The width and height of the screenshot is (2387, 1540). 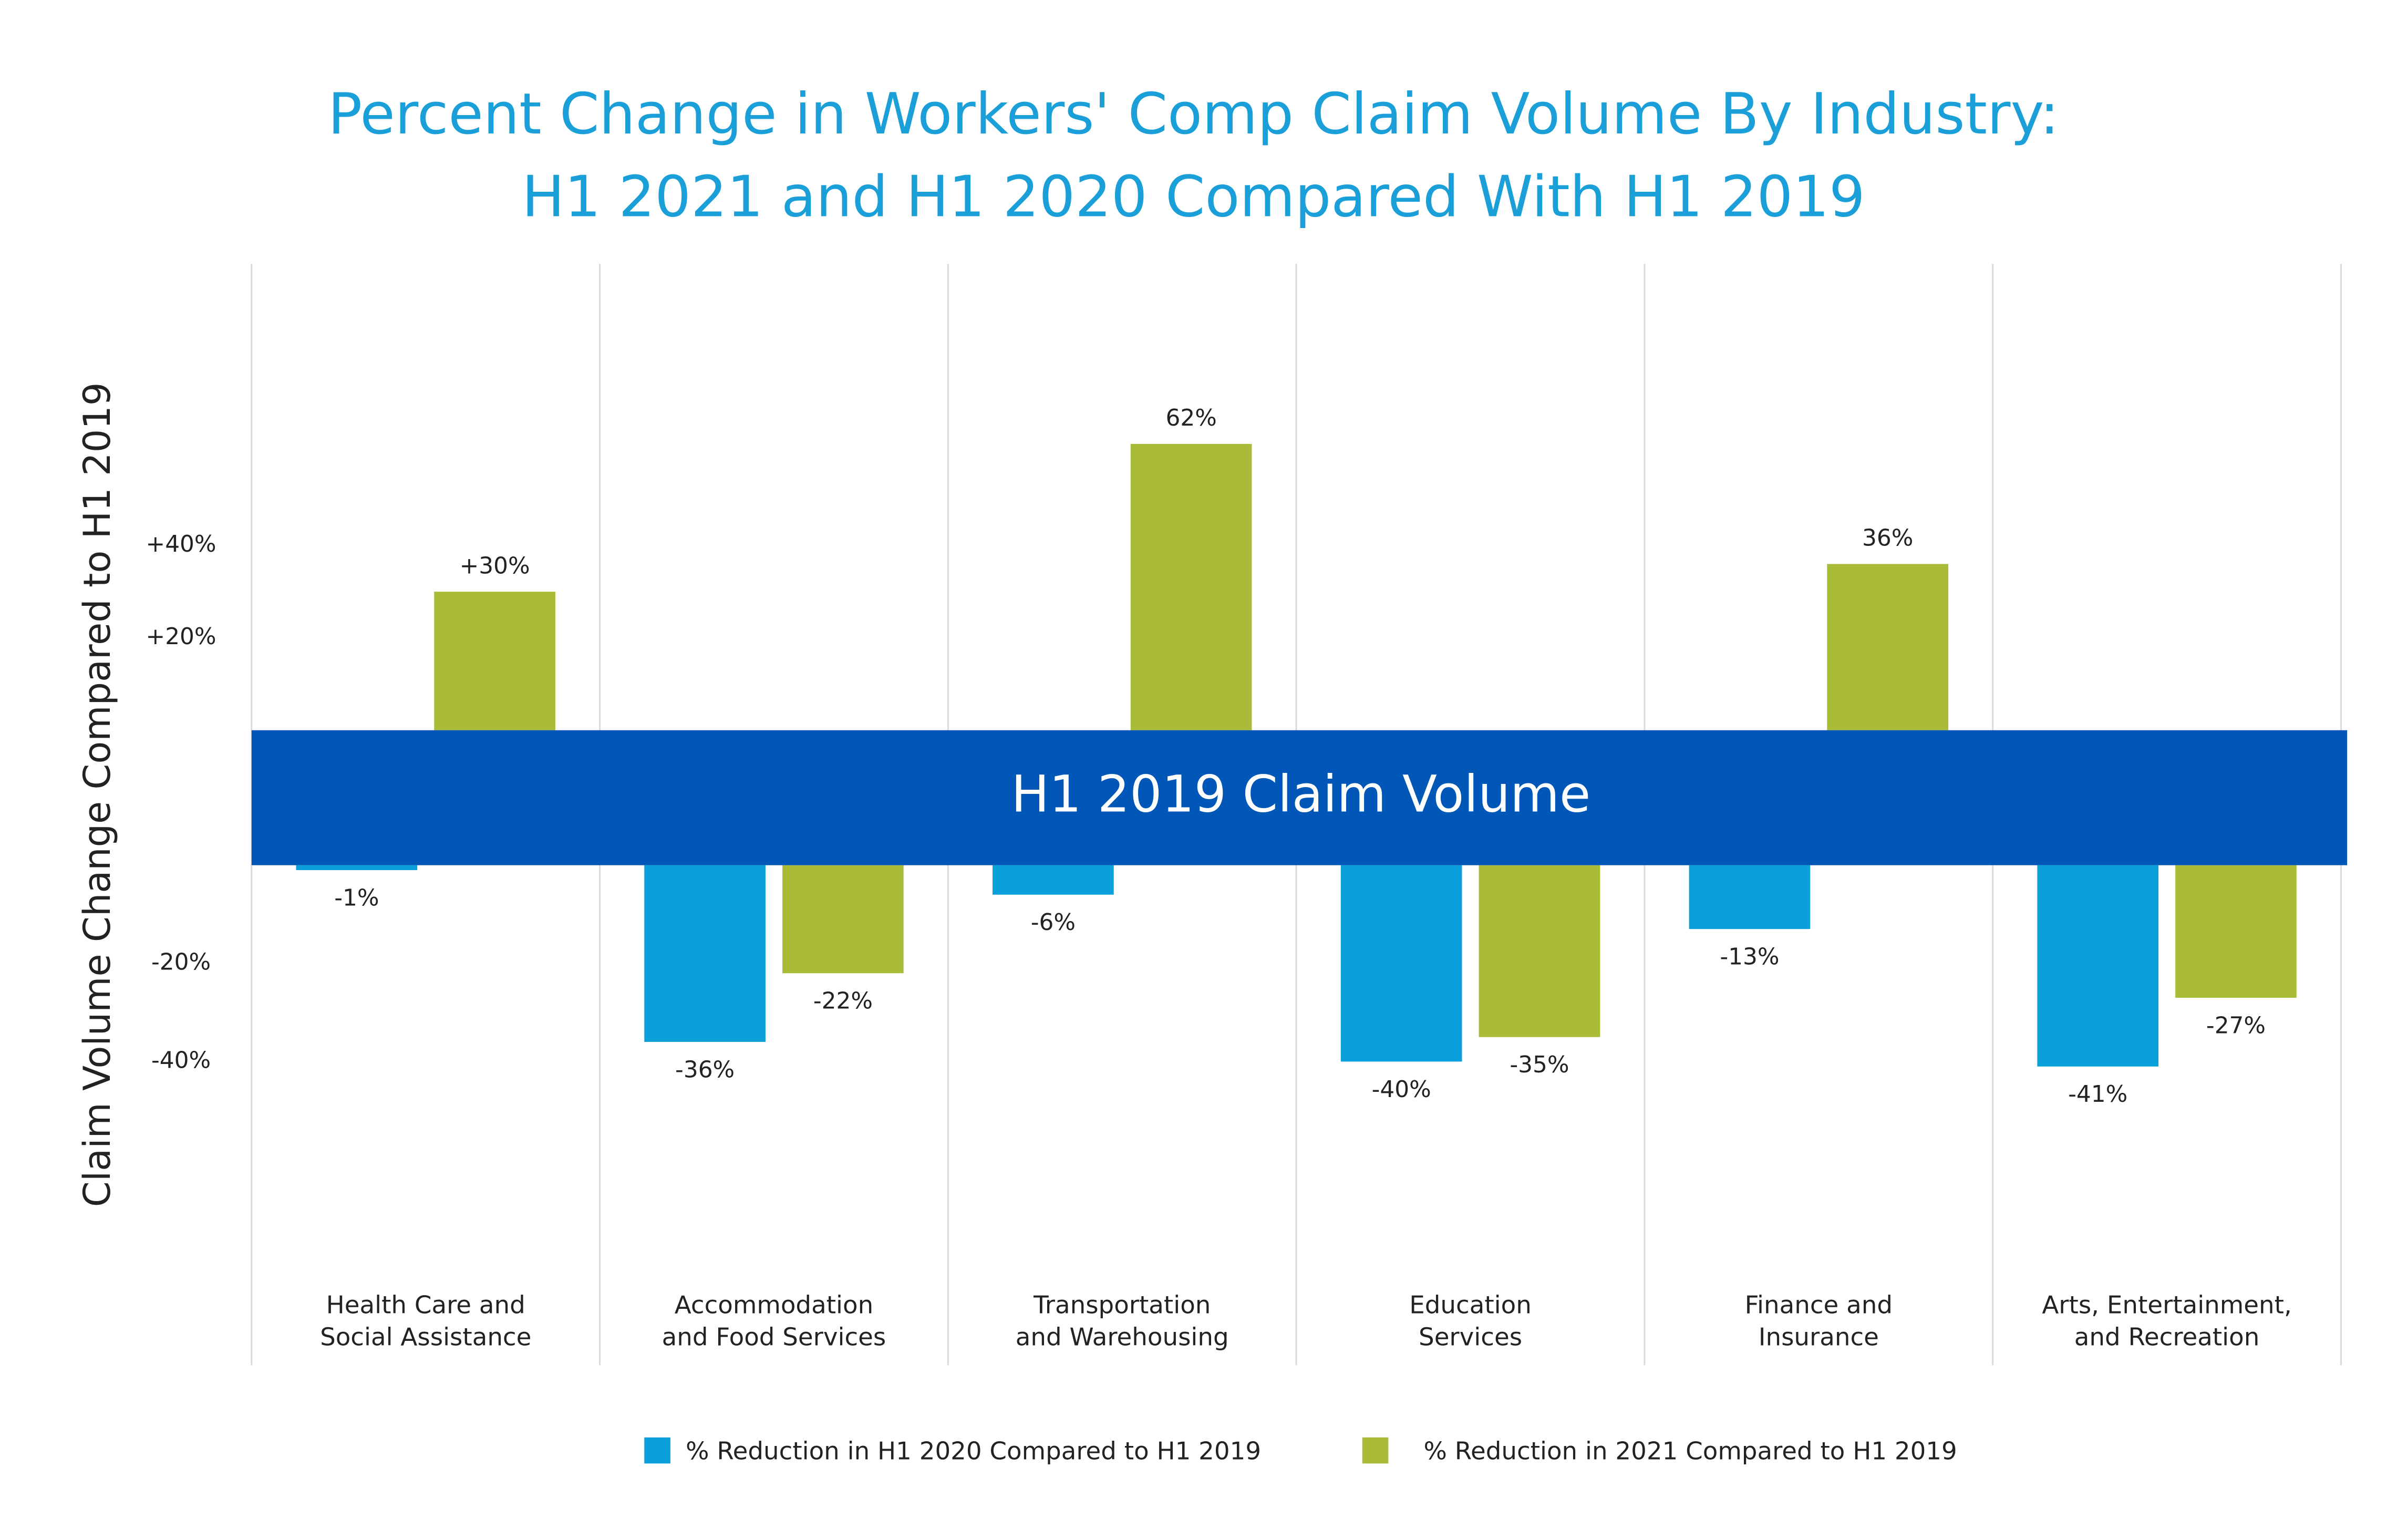 I want to click on x-tick-label: Finance and Insurance, so click(x=1819, y=1321).